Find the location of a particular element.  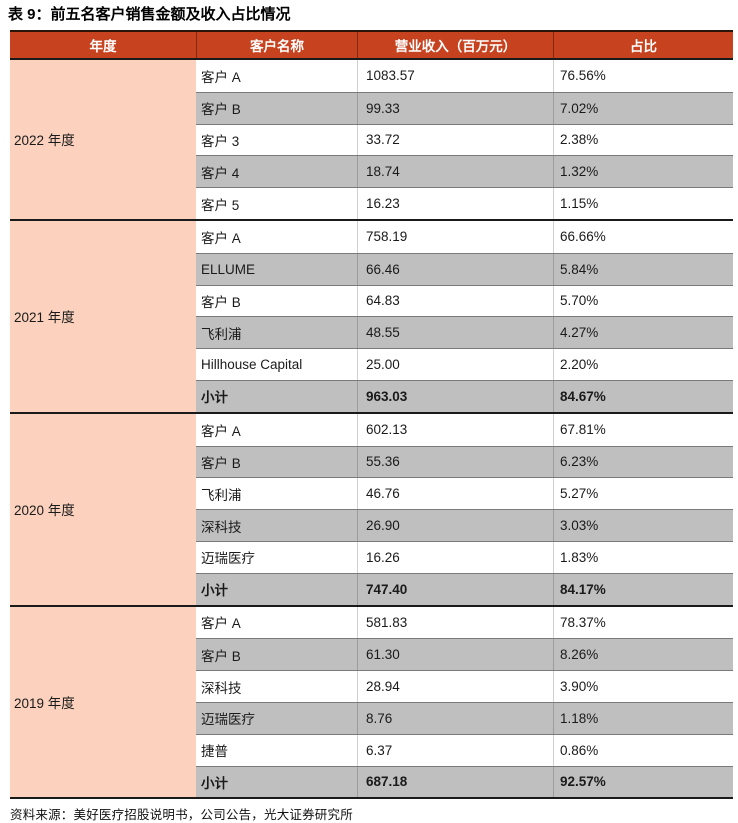

share-cell: 66.66% is located at coordinates (643, 236).